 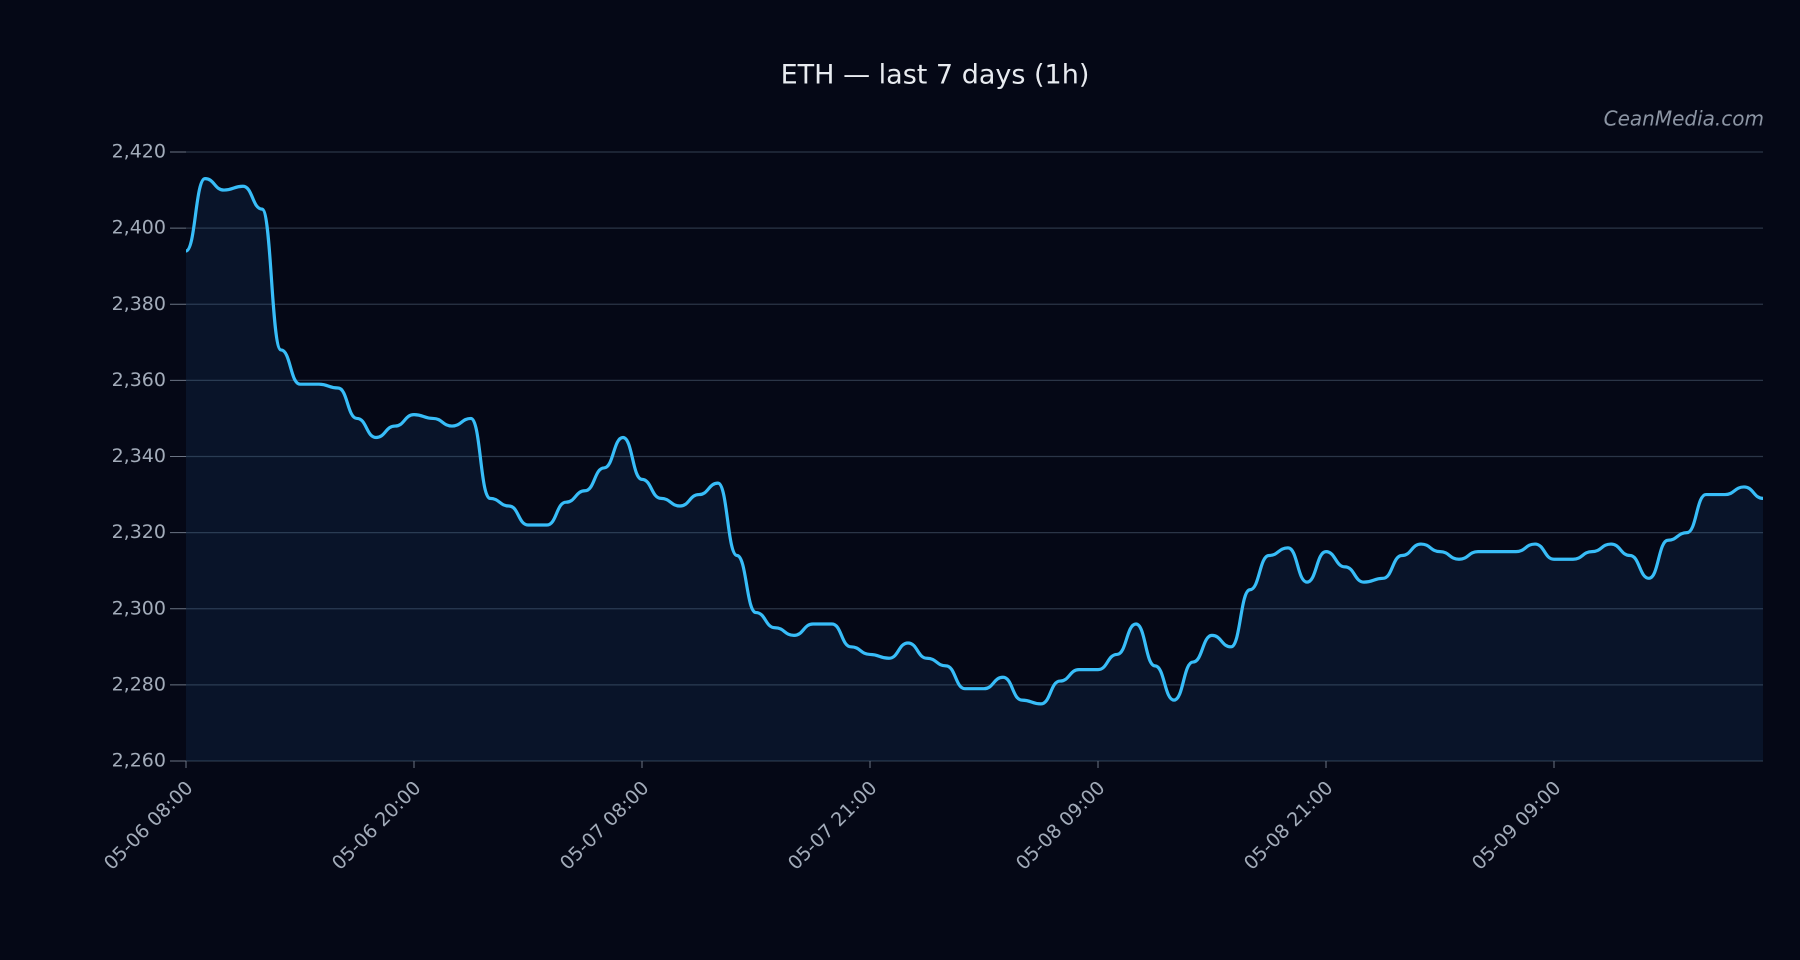 What do you see at coordinates (139, 532) in the screenshot?
I see `y-tick-label: 2,320` at bounding box center [139, 532].